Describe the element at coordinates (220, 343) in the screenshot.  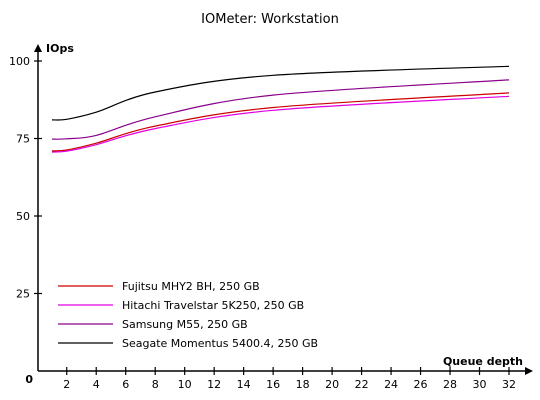
I see `legend-label-4: Seagate Momentus 5400.4, 250 GB` at that location.